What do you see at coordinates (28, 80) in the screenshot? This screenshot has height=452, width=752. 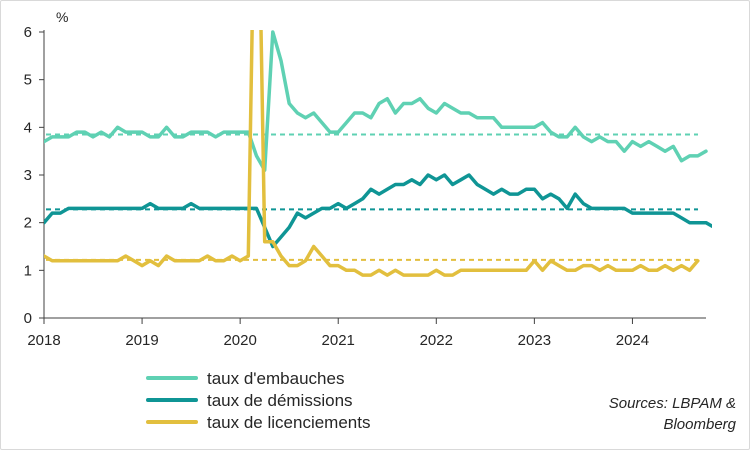 I see `y-tick-label: 5` at bounding box center [28, 80].